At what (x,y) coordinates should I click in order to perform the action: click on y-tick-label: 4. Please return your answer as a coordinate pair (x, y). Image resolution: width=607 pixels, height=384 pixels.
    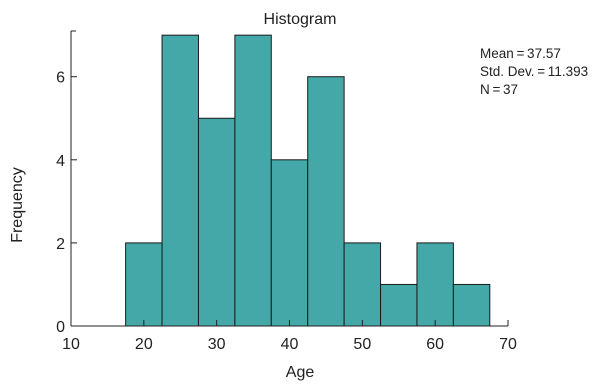
    Looking at the image, I should click on (60, 161).